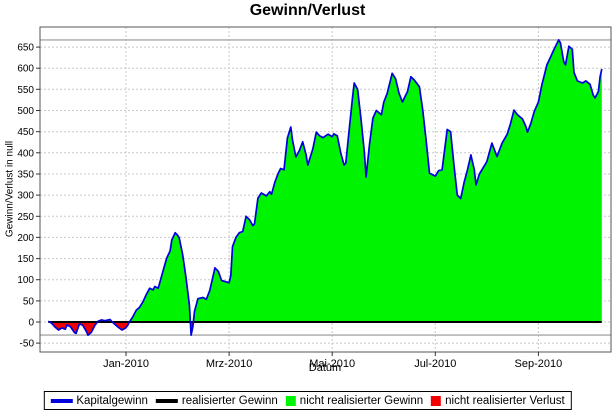 The width and height of the screenshot is (615, 414). What do you see at coordinates (126, 364) in the screenshot?
I see `svg-text: Jan-2010` at bounding box center [126, 364].